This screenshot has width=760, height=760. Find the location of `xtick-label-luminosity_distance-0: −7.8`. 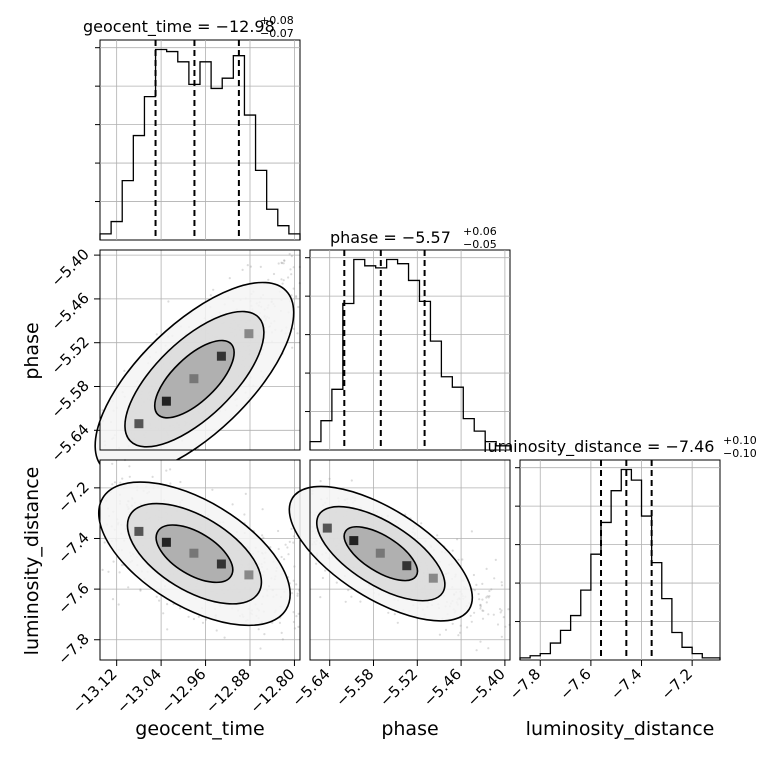

xtick-label-luminosity_distance-0: −7.8 is located at coordinates (525, 684).